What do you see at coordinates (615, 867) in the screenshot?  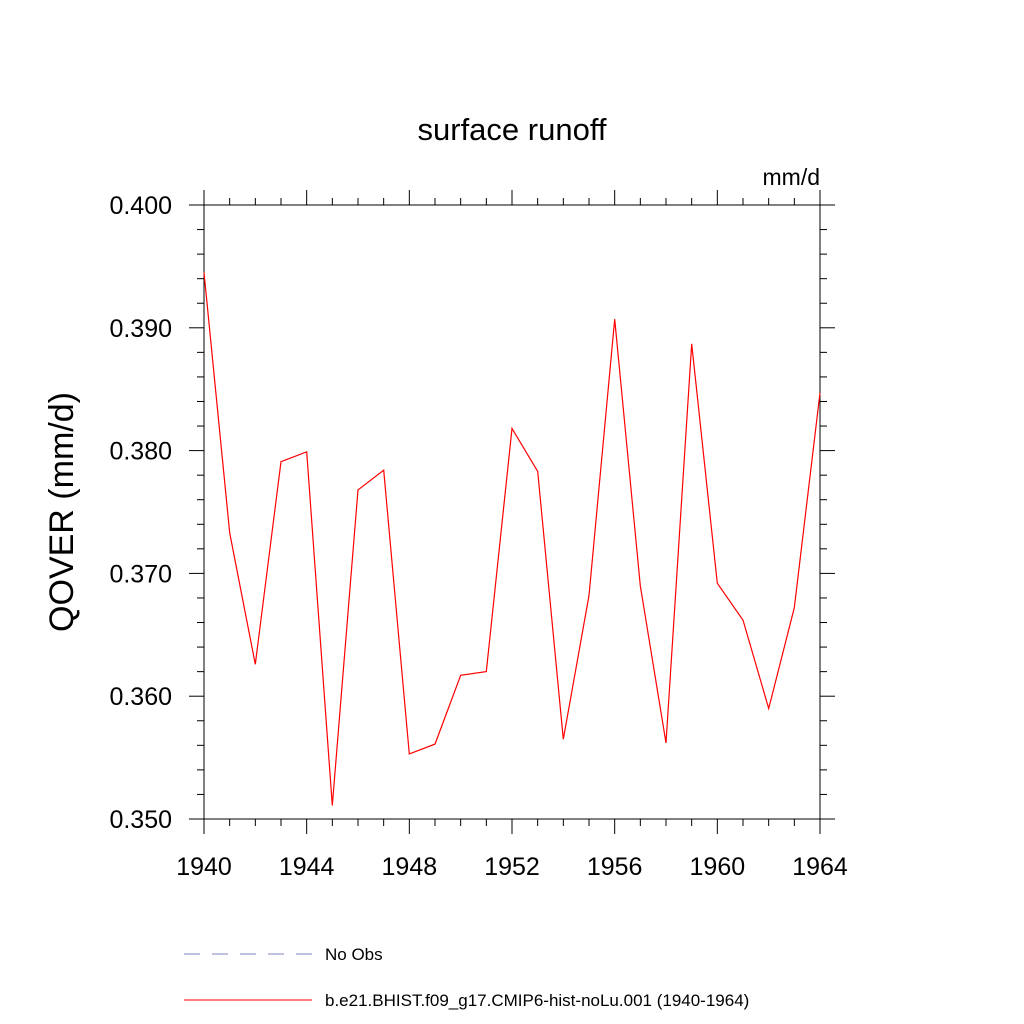 I see `x-tick-label: 1956` at bounding box center [615, 867].